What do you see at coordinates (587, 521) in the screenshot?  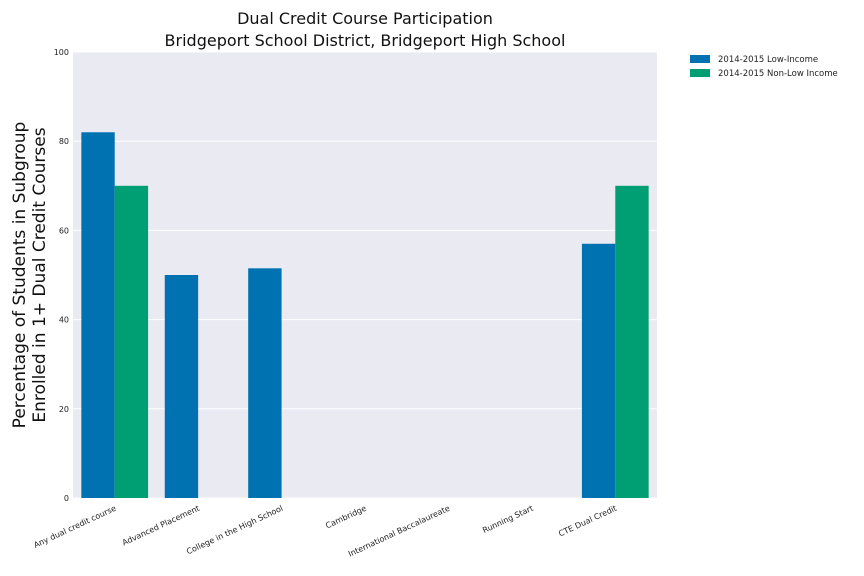 I see `x-tick-label: CTE Dual Credit` at bounding box center [587, 521].